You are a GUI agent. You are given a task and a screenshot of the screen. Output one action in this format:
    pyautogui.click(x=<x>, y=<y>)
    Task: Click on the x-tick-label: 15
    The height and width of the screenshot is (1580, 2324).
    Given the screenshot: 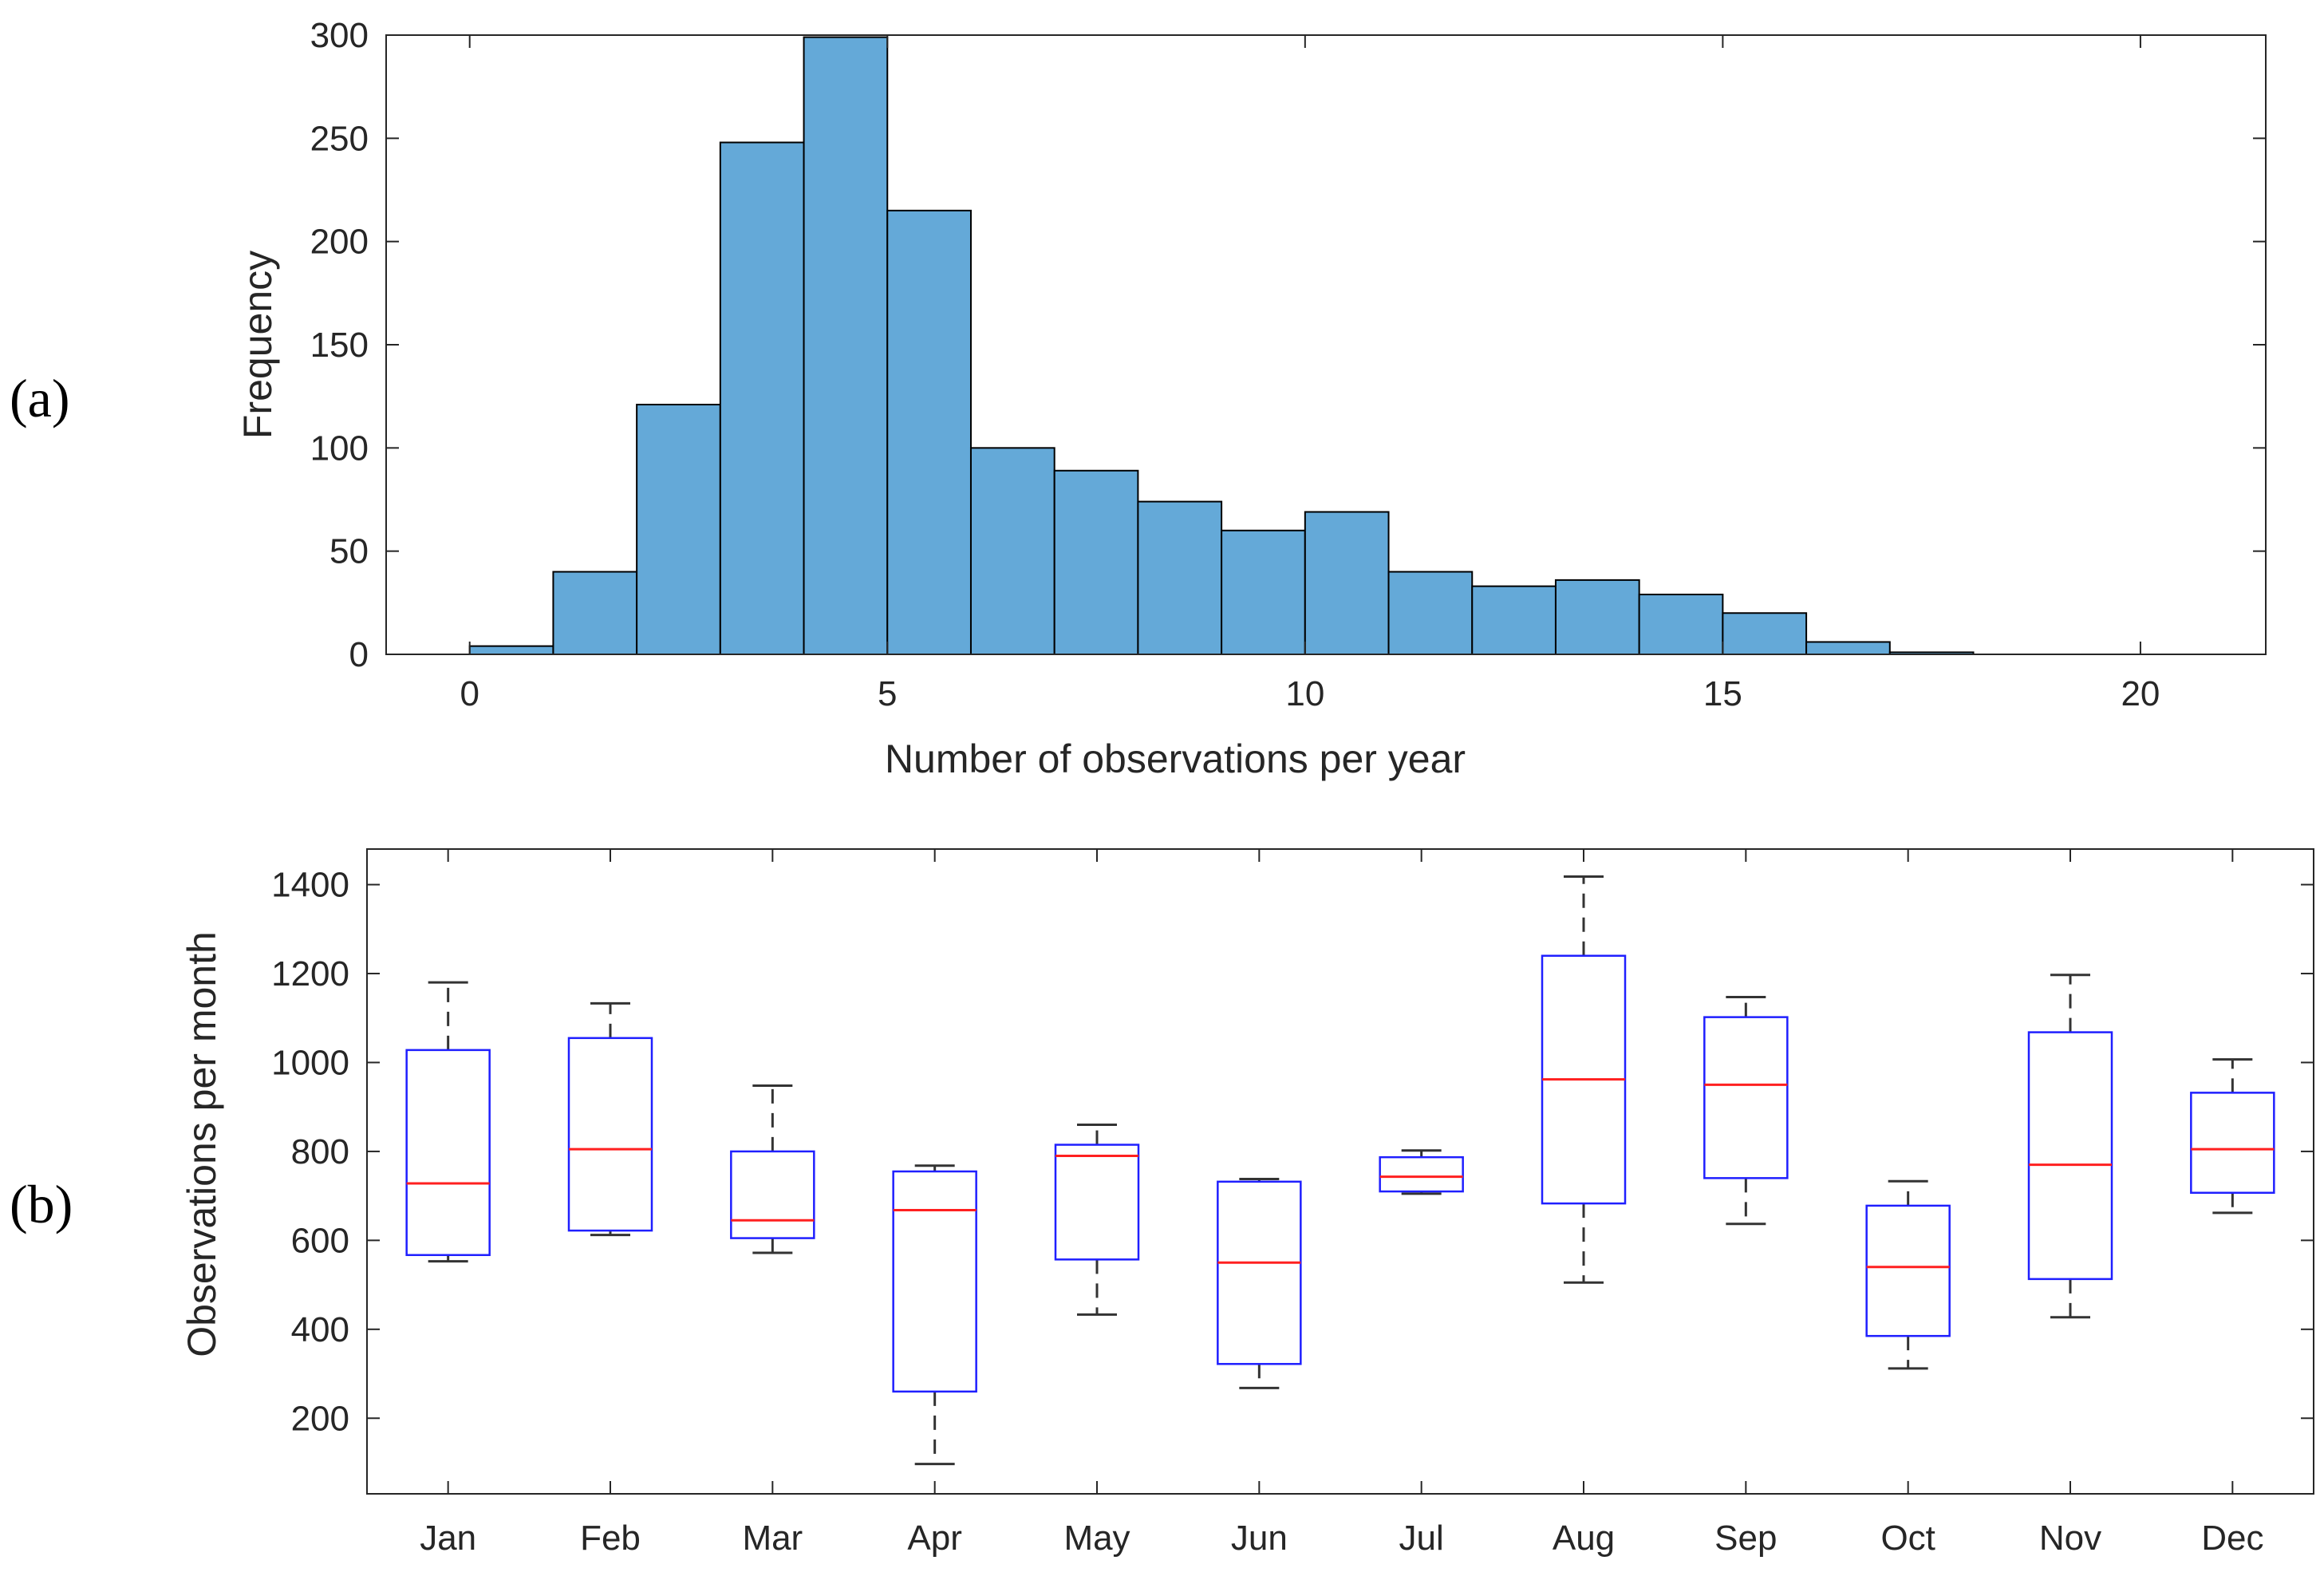 What is the action you would take?
    pyautogui.click(x=1722, y=693)
    